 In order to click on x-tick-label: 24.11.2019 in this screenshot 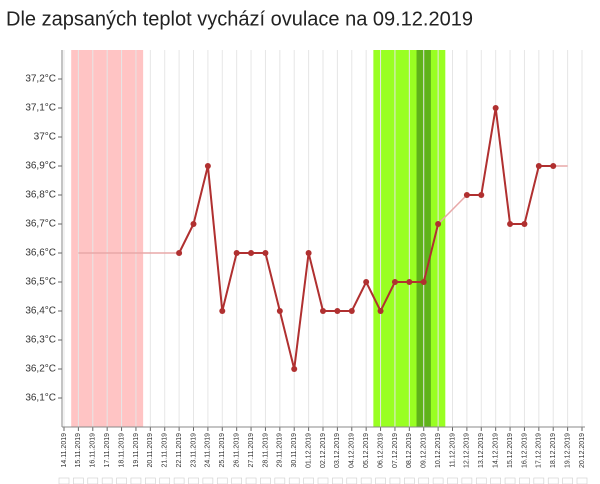, I will do `click(208, 450)`.